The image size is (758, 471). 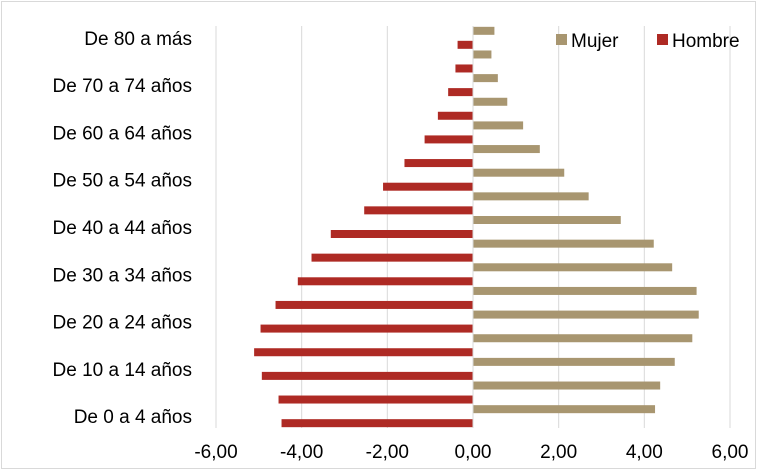 What do you see at coordinates (595, 41) in the screenshot?
I see `legend-label-mujer: Mujer` at bounding box center [595, 41].